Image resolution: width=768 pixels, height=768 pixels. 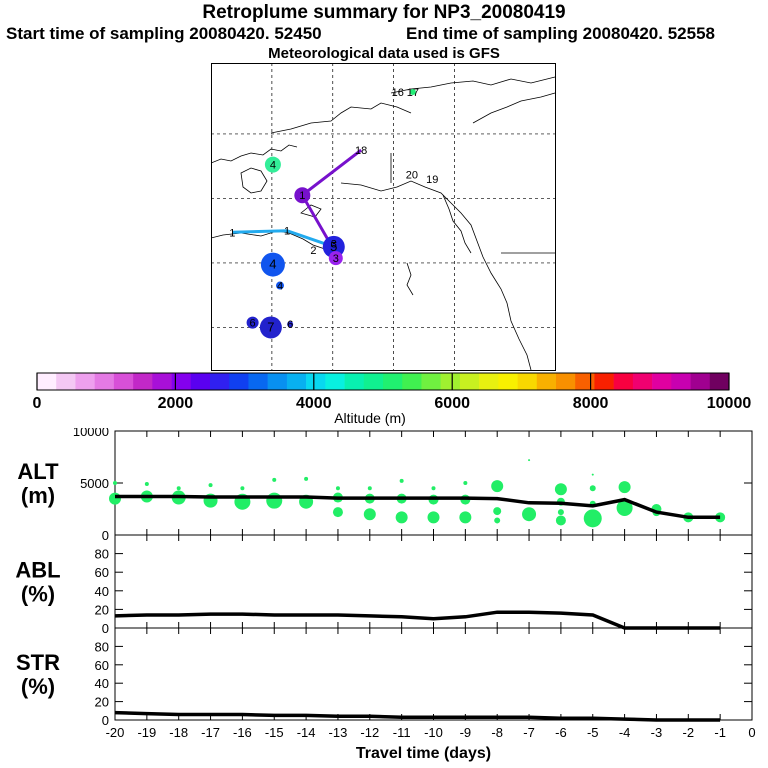 I want to click on x-tick-label: -2, so click(x=689, y=732).